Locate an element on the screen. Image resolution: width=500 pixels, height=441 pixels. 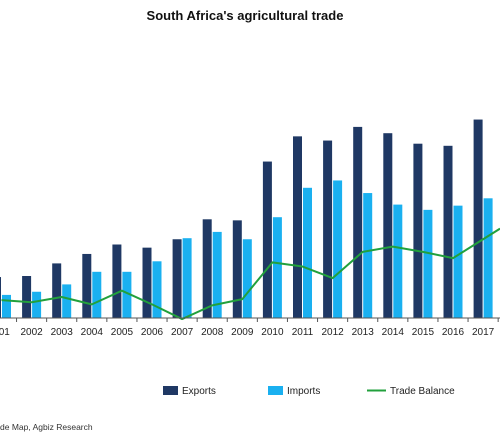
x-tick-label-2007: 2007 is located at coordinates (182, 332).